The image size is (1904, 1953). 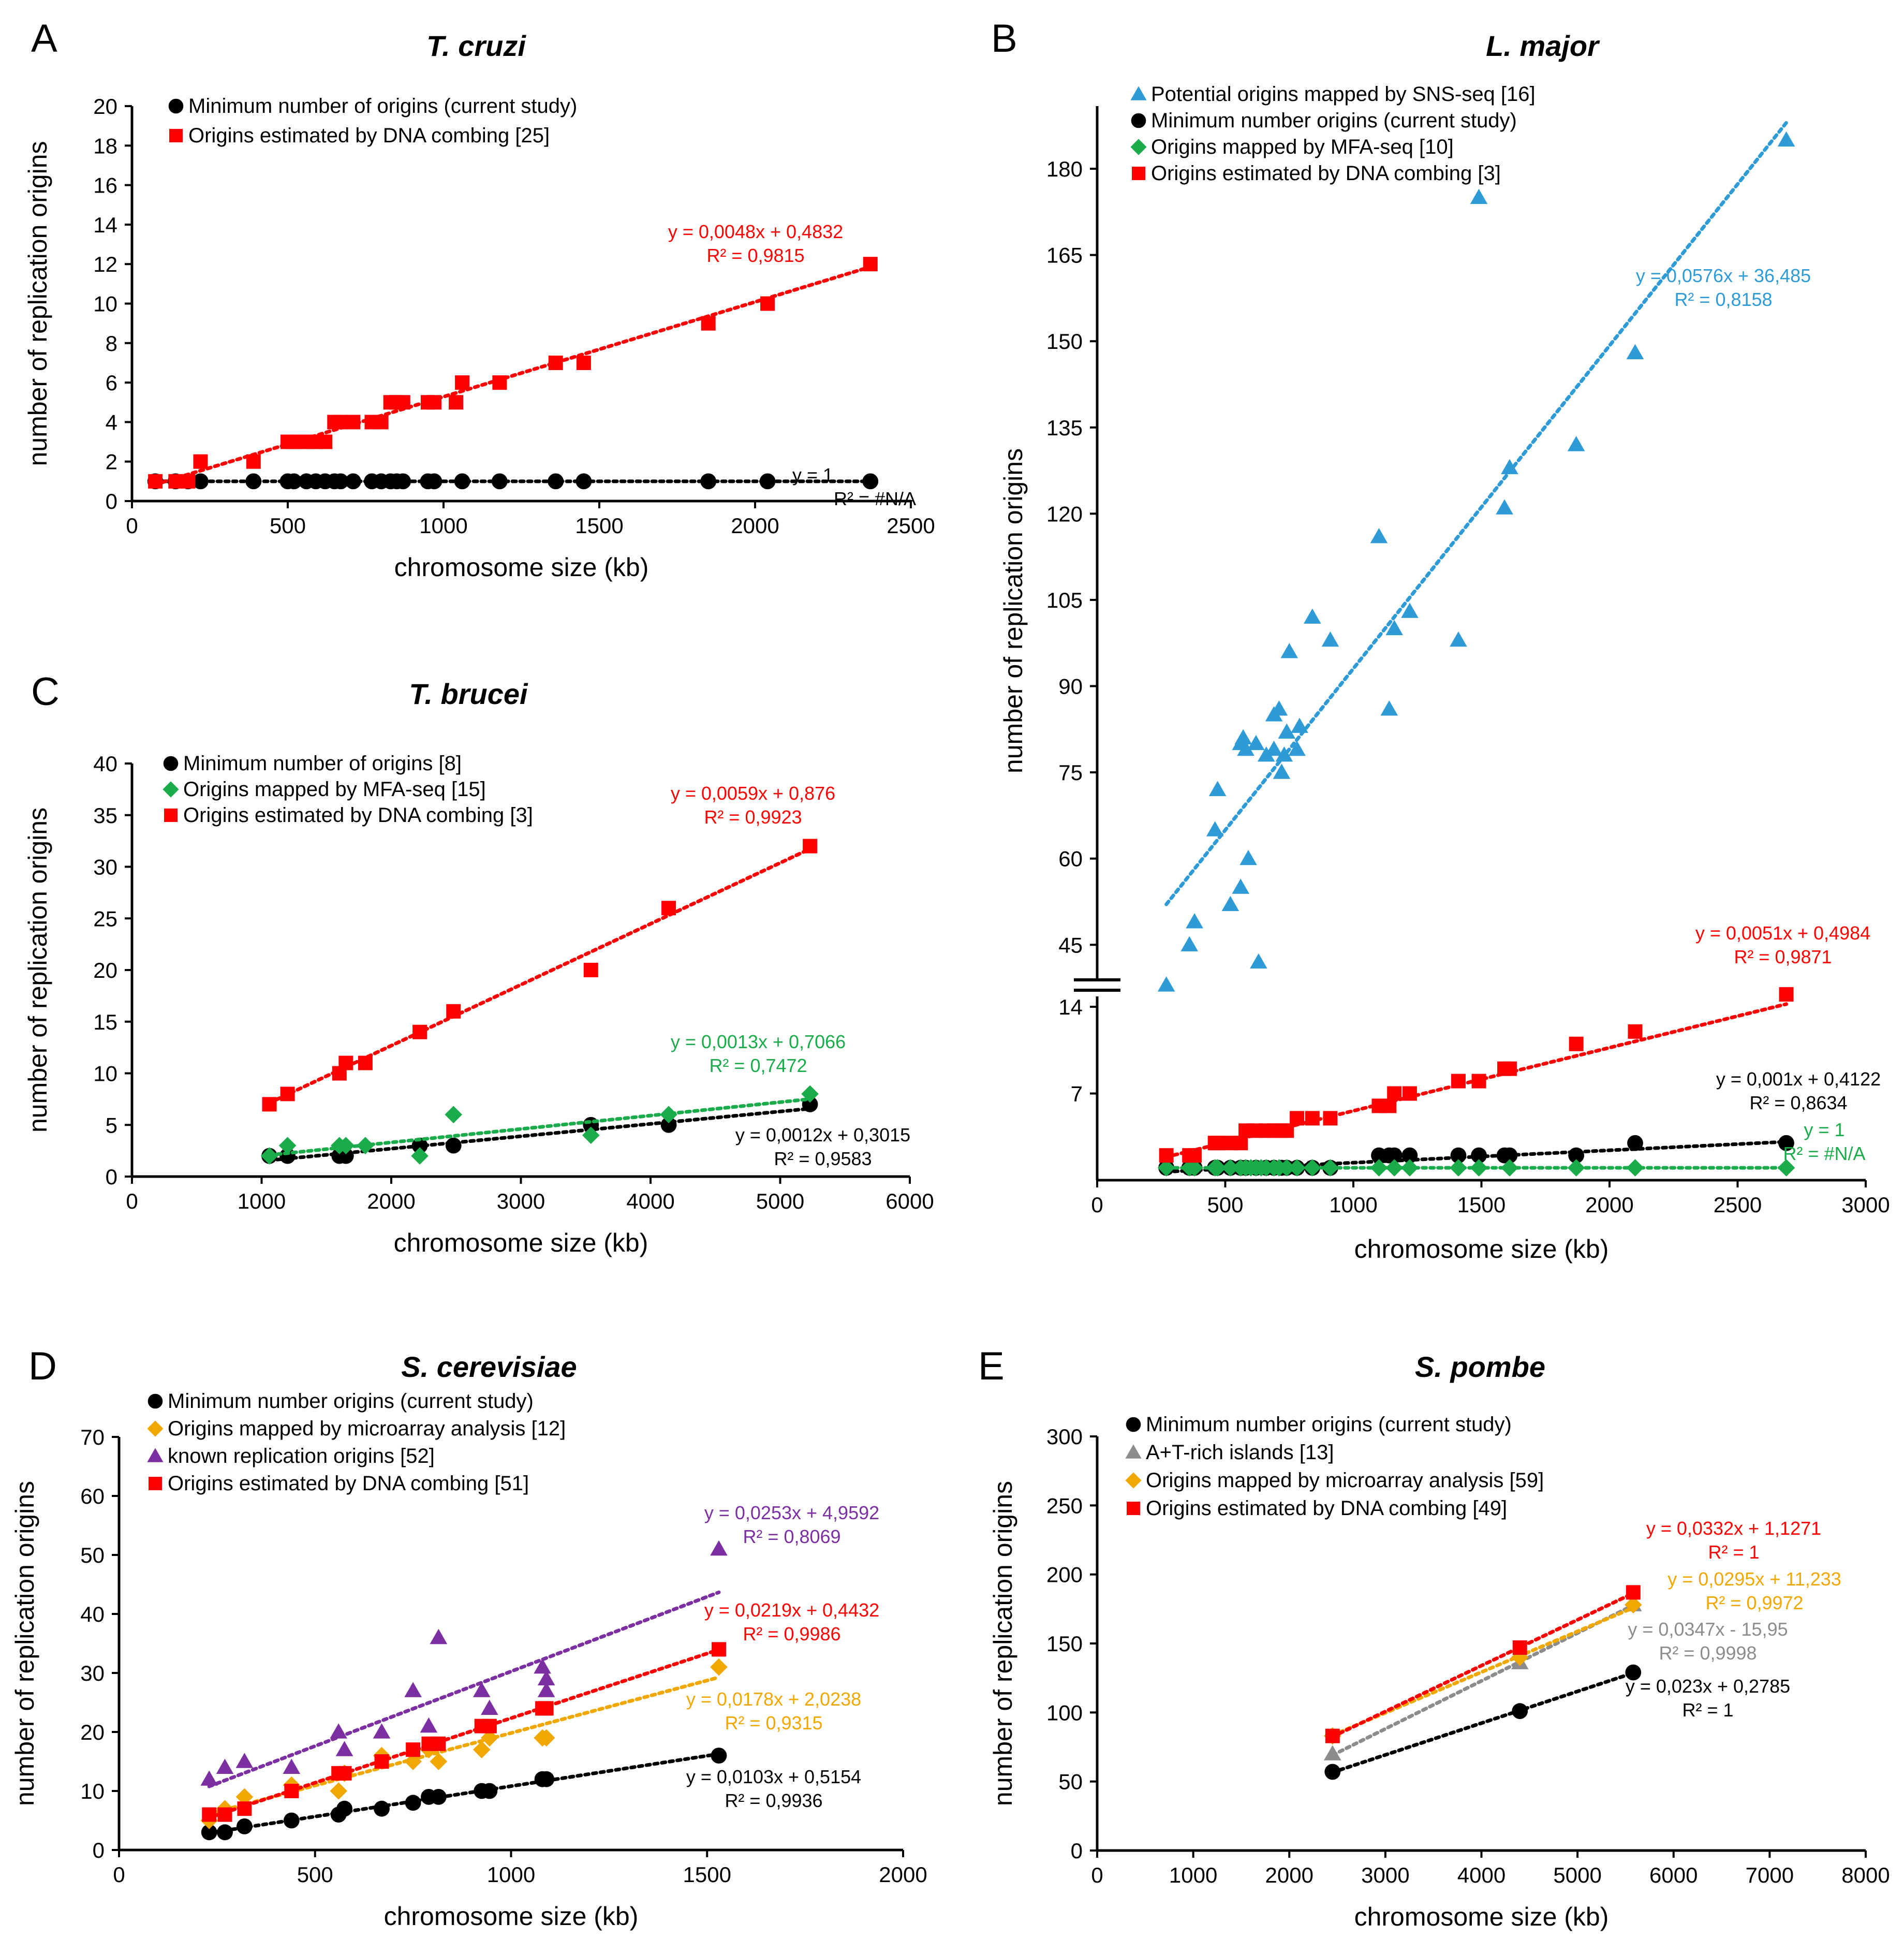 I want to click on legend-label: Origins mapped by MFA-seq [10], so click(x=1302, y=147).